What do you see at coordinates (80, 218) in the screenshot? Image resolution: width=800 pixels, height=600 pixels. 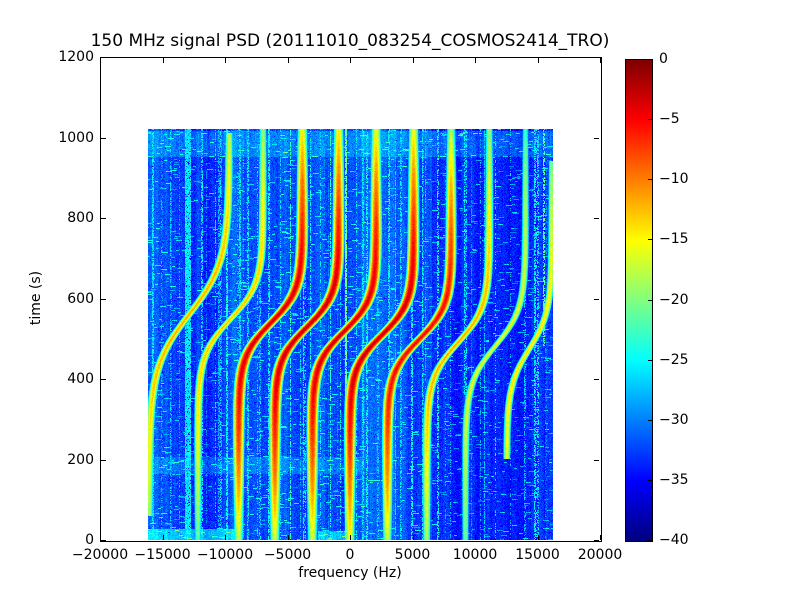 I see `y-tick-label: 800` at bounding box center [80, 218].